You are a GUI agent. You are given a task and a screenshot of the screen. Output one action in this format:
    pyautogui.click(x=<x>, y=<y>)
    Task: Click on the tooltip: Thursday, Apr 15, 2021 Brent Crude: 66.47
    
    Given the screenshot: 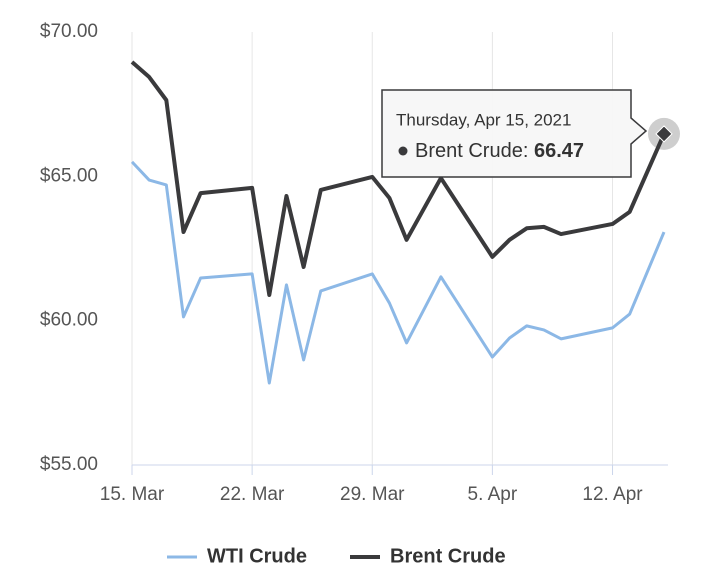 What is the action you would take?
    pyautogui.click(x=514, y=133)
    